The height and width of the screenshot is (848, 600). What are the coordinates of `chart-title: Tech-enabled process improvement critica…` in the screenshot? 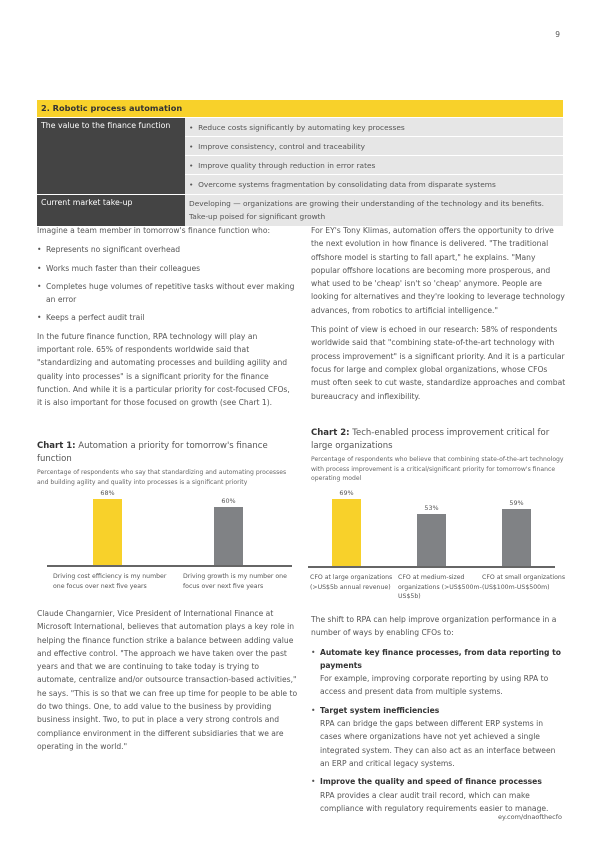 It's located at (430, 439).